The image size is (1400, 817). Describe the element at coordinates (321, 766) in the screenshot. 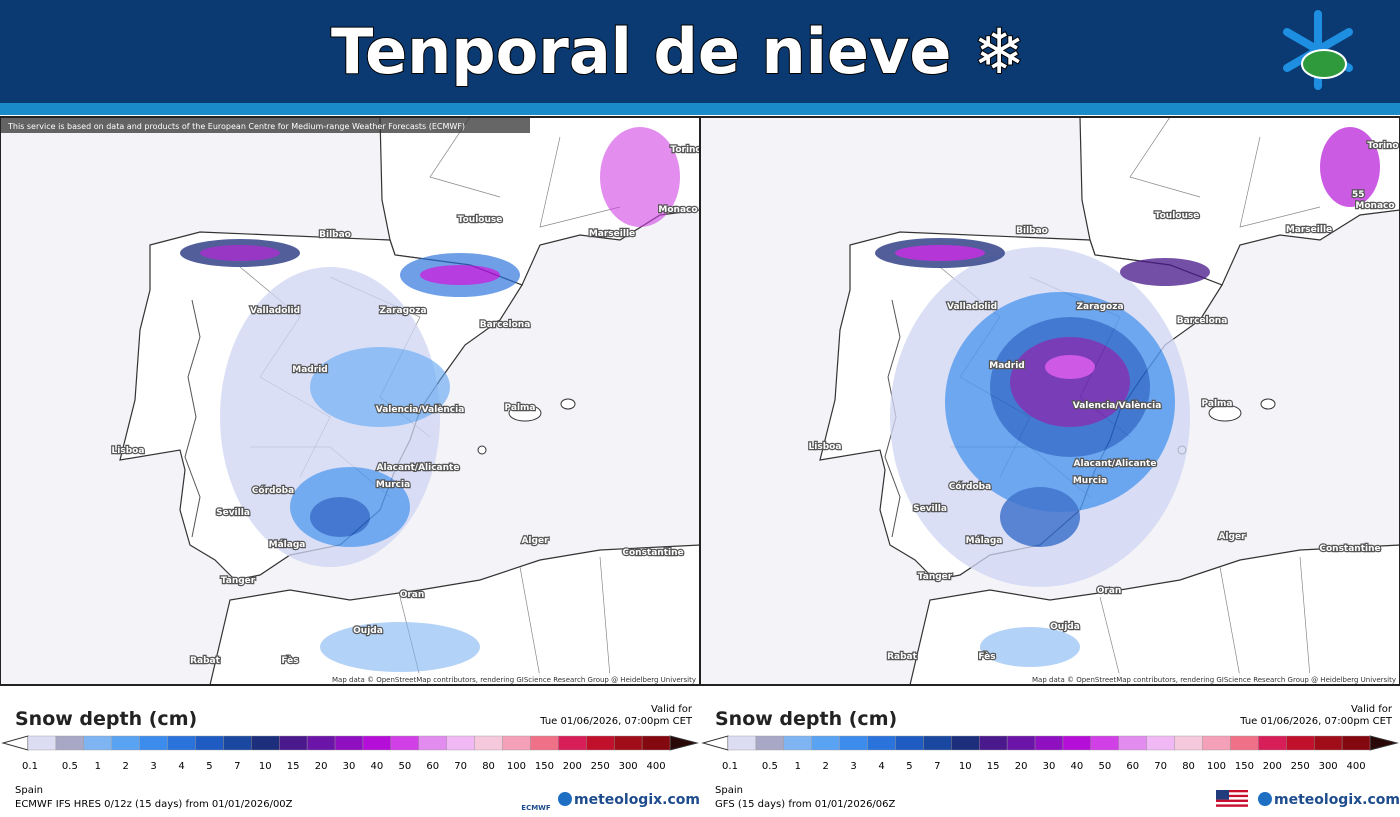

I see `scale-label: 20` at that location.